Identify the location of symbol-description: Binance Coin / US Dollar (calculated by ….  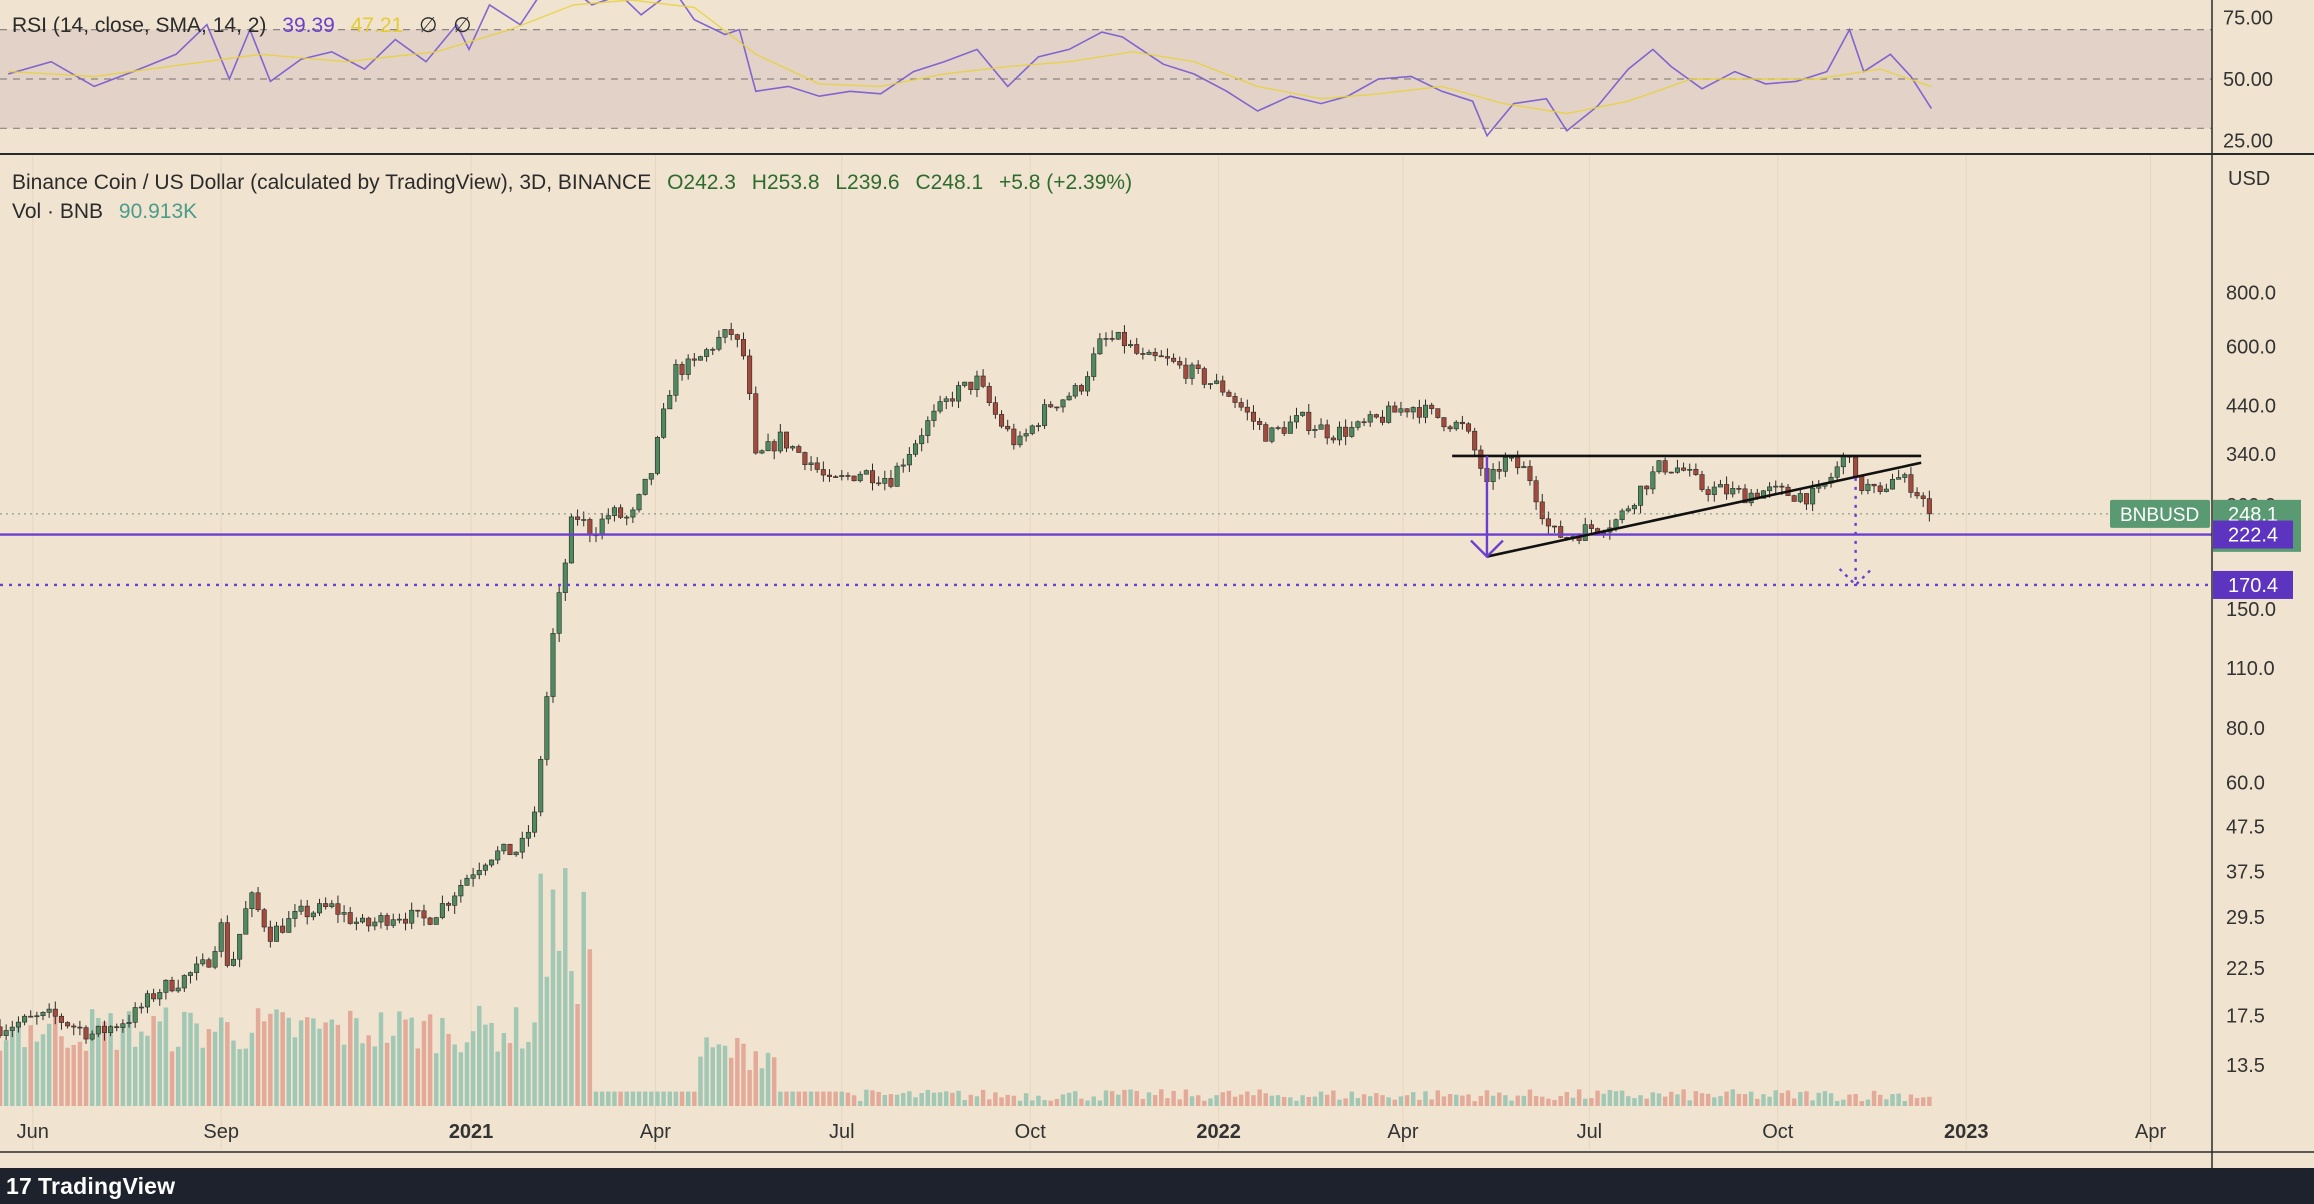
(332, 182).